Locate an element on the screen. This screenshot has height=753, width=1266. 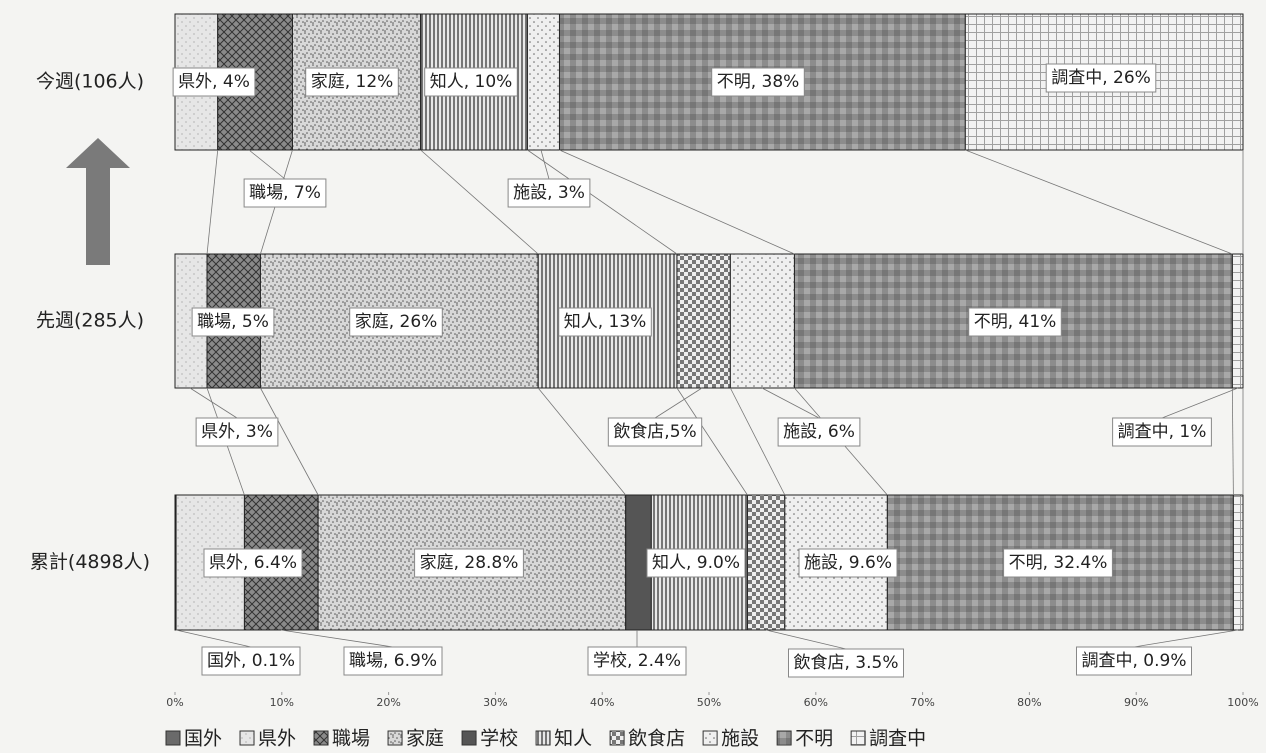
data-label: 不明, 41% is located at coordinates (1015, 322).